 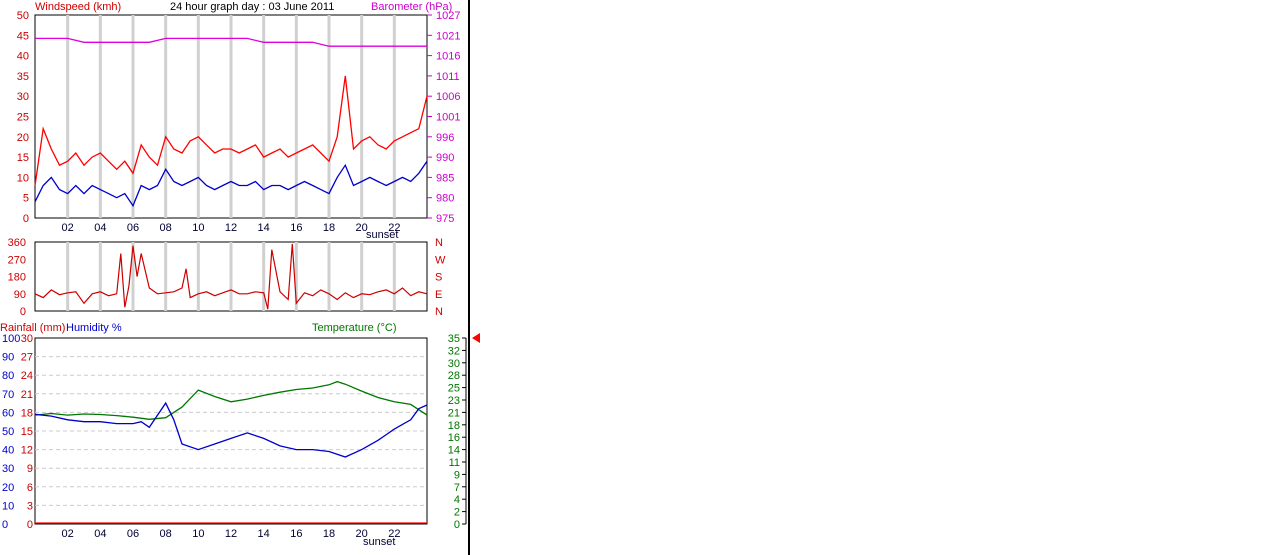 What do you see at coordinates (454, 401) in the screenshot?
I see `temperature-tick-label: 23` at bounding box center [454, 401].